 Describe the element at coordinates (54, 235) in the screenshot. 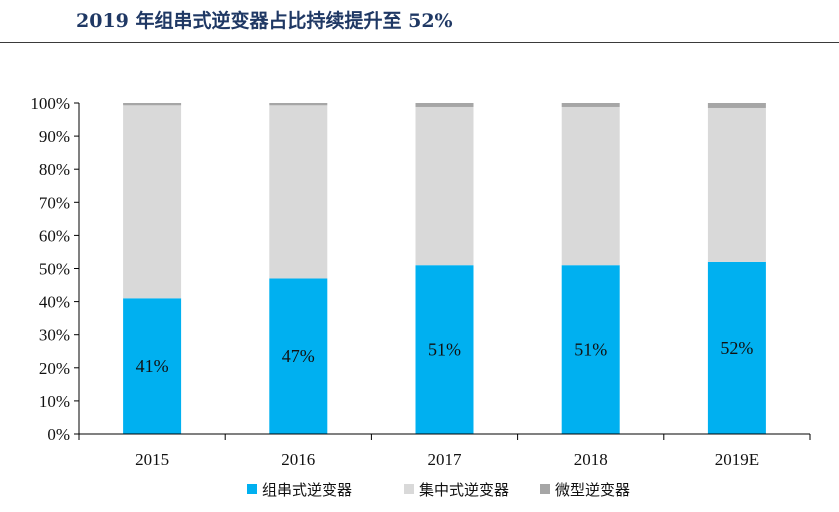

I see `y-tick-label-6: 60%` at that location.